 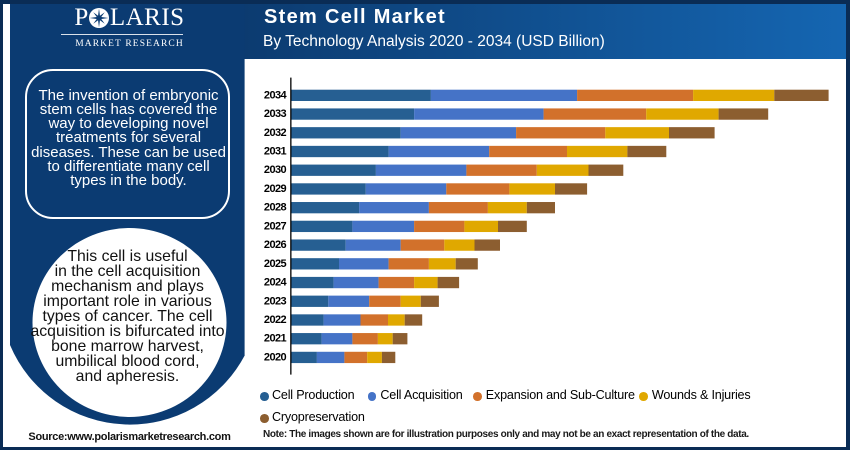 What do you see at coordinates (275, 114) in the screenshot?
I see `svg-text: 2033` at bounding box center [275, 114].